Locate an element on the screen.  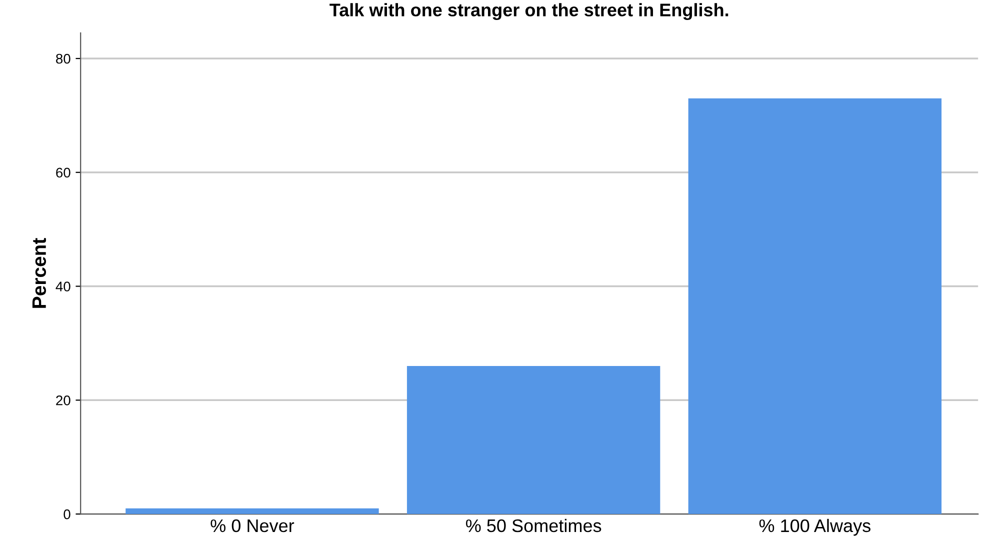
y-tick-label: 0 is located at coordinates (67, 514).